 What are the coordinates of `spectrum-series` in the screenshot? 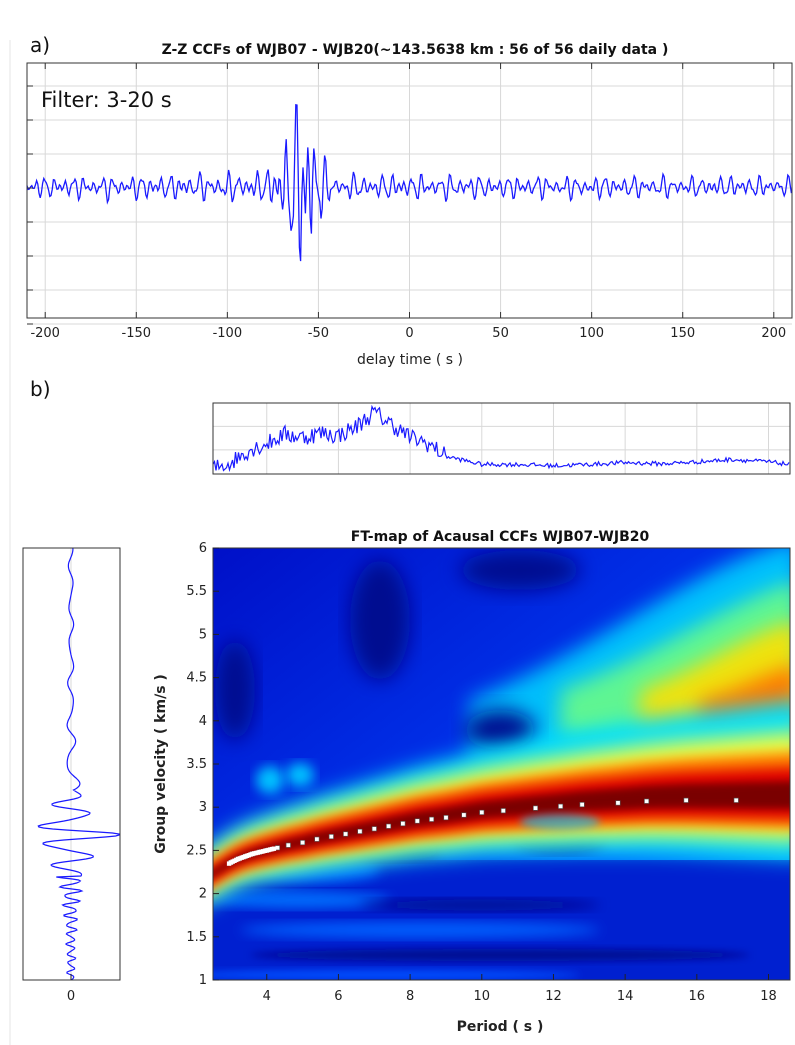 It's located at (501, 438).